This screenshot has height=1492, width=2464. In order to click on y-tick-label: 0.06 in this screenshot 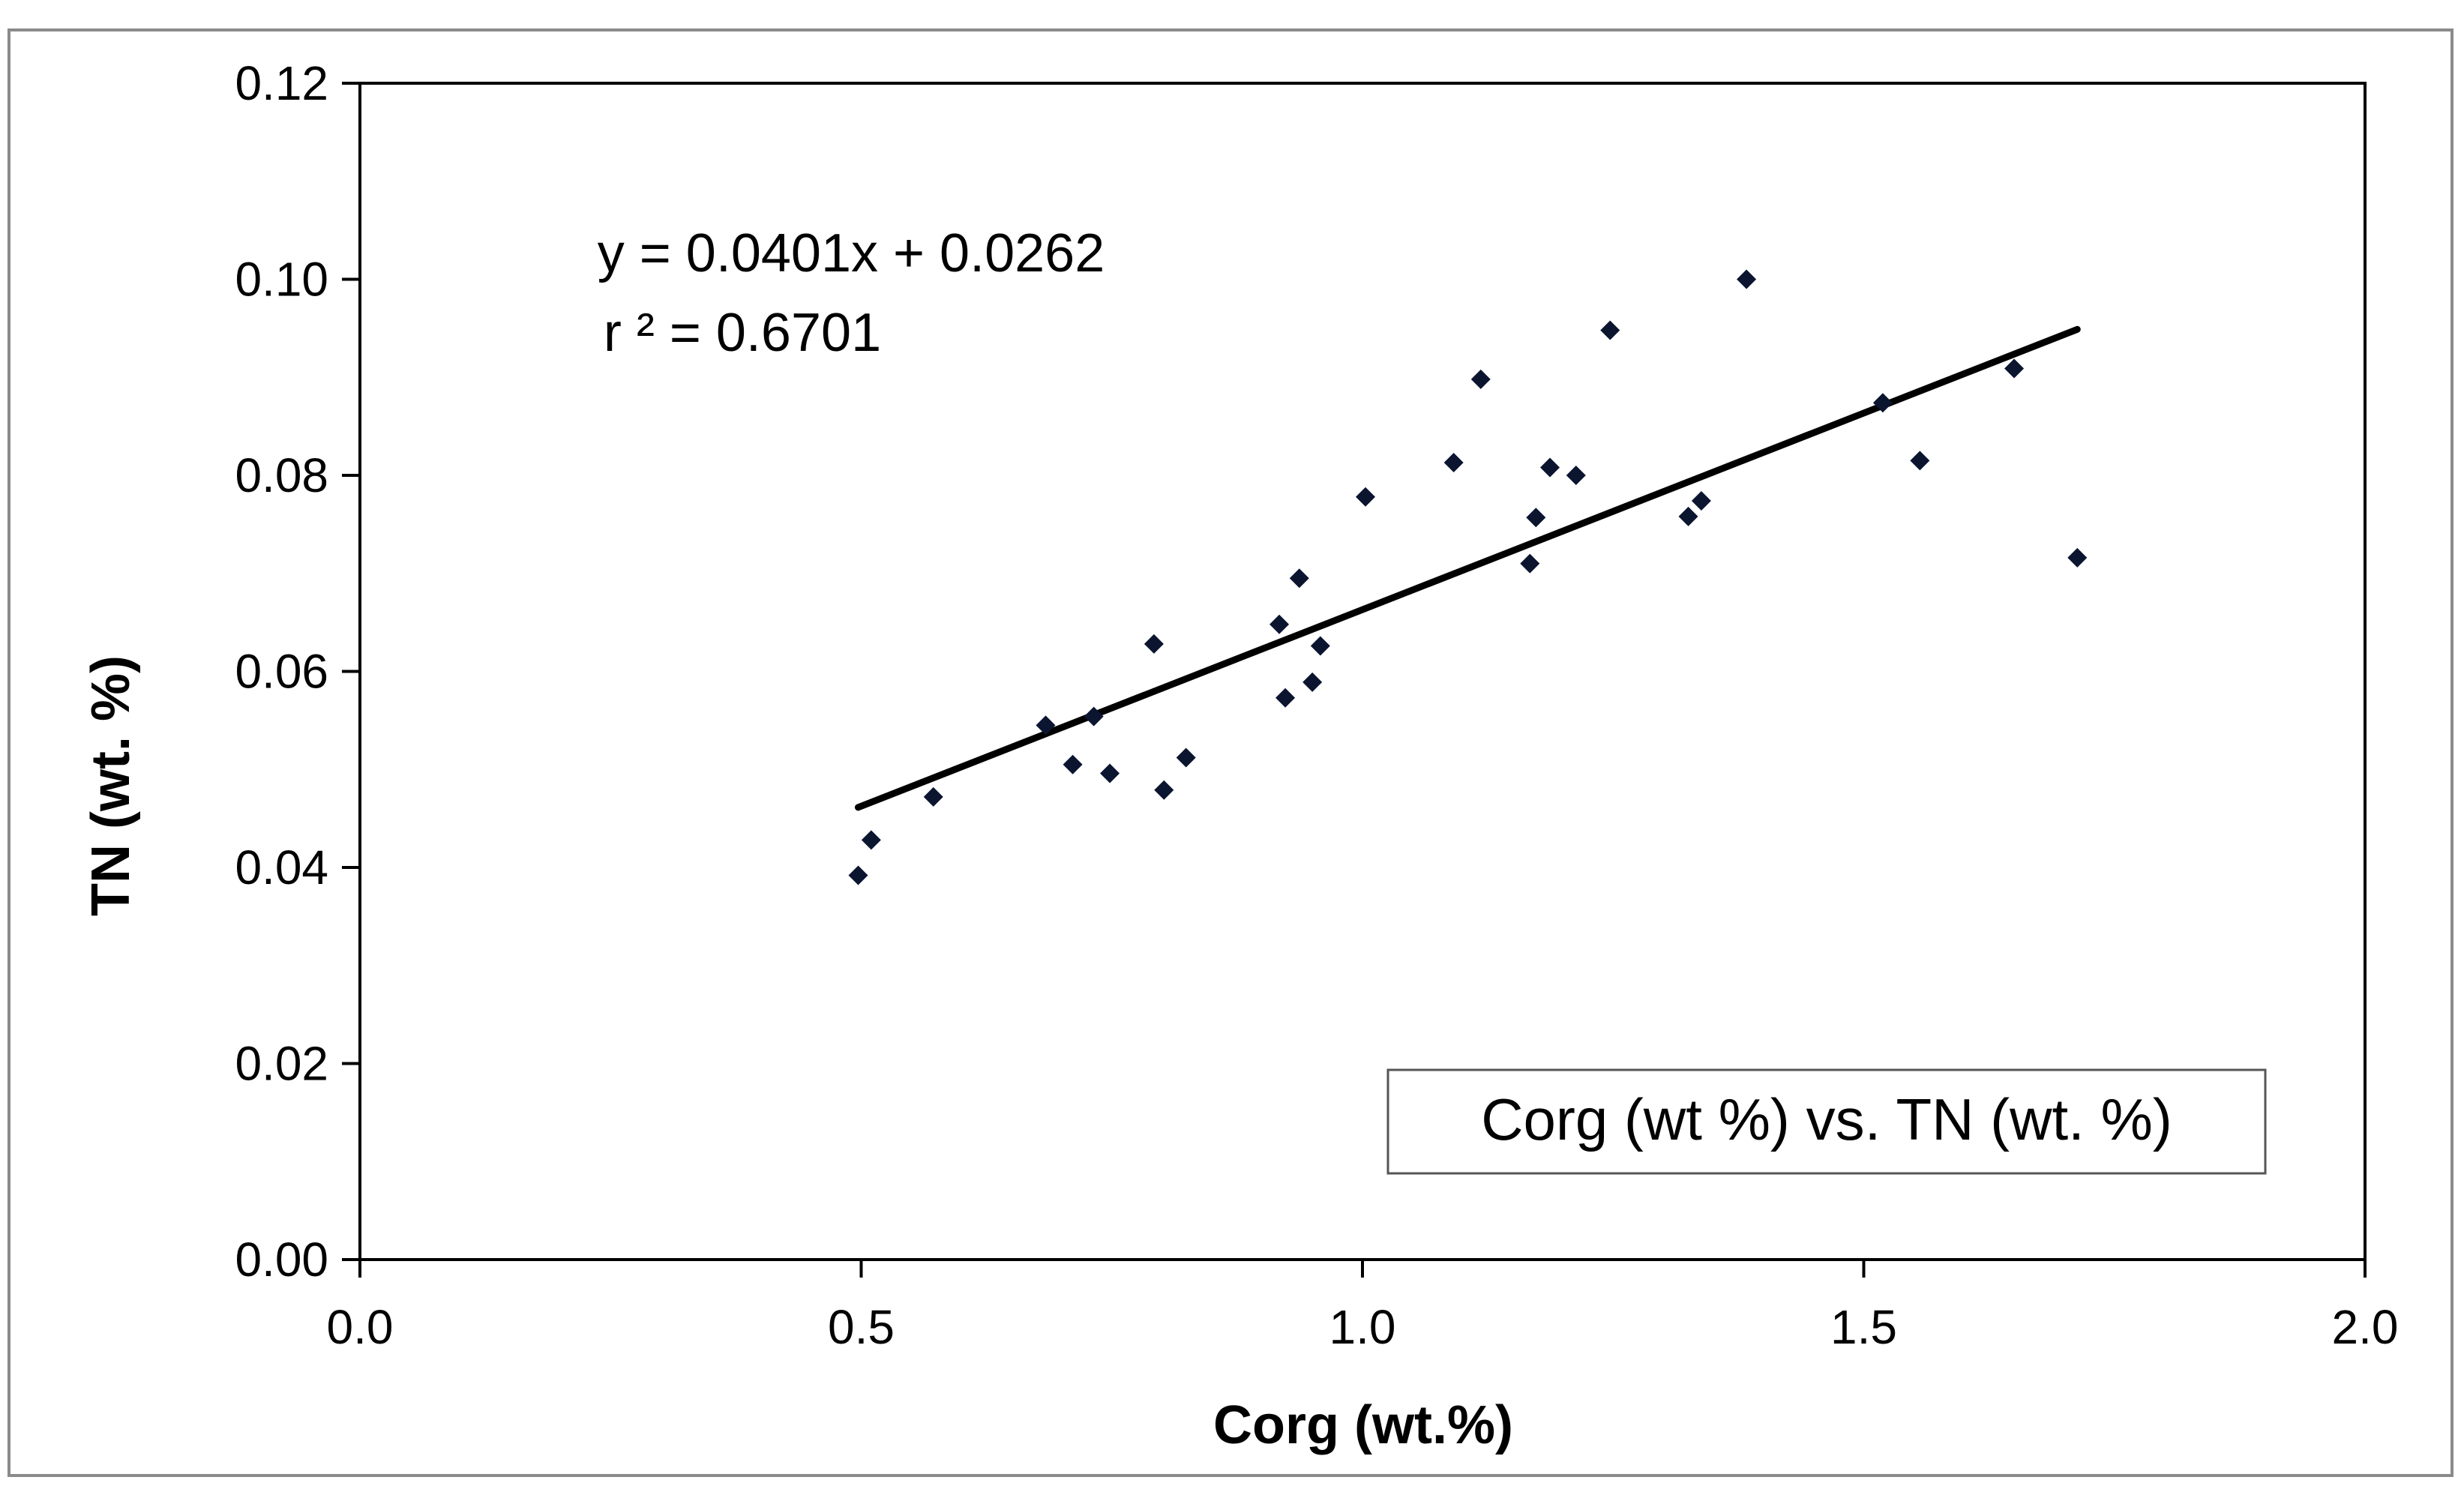, I will do `click(281, 672)`.